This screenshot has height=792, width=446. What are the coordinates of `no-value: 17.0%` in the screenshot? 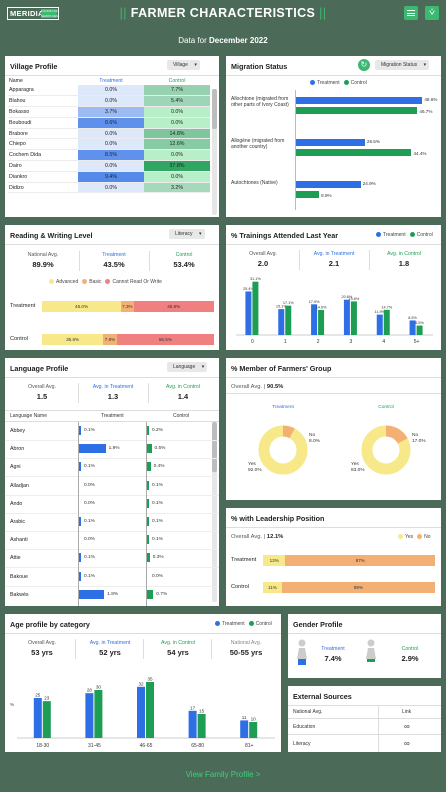 It's located at (419, 441).